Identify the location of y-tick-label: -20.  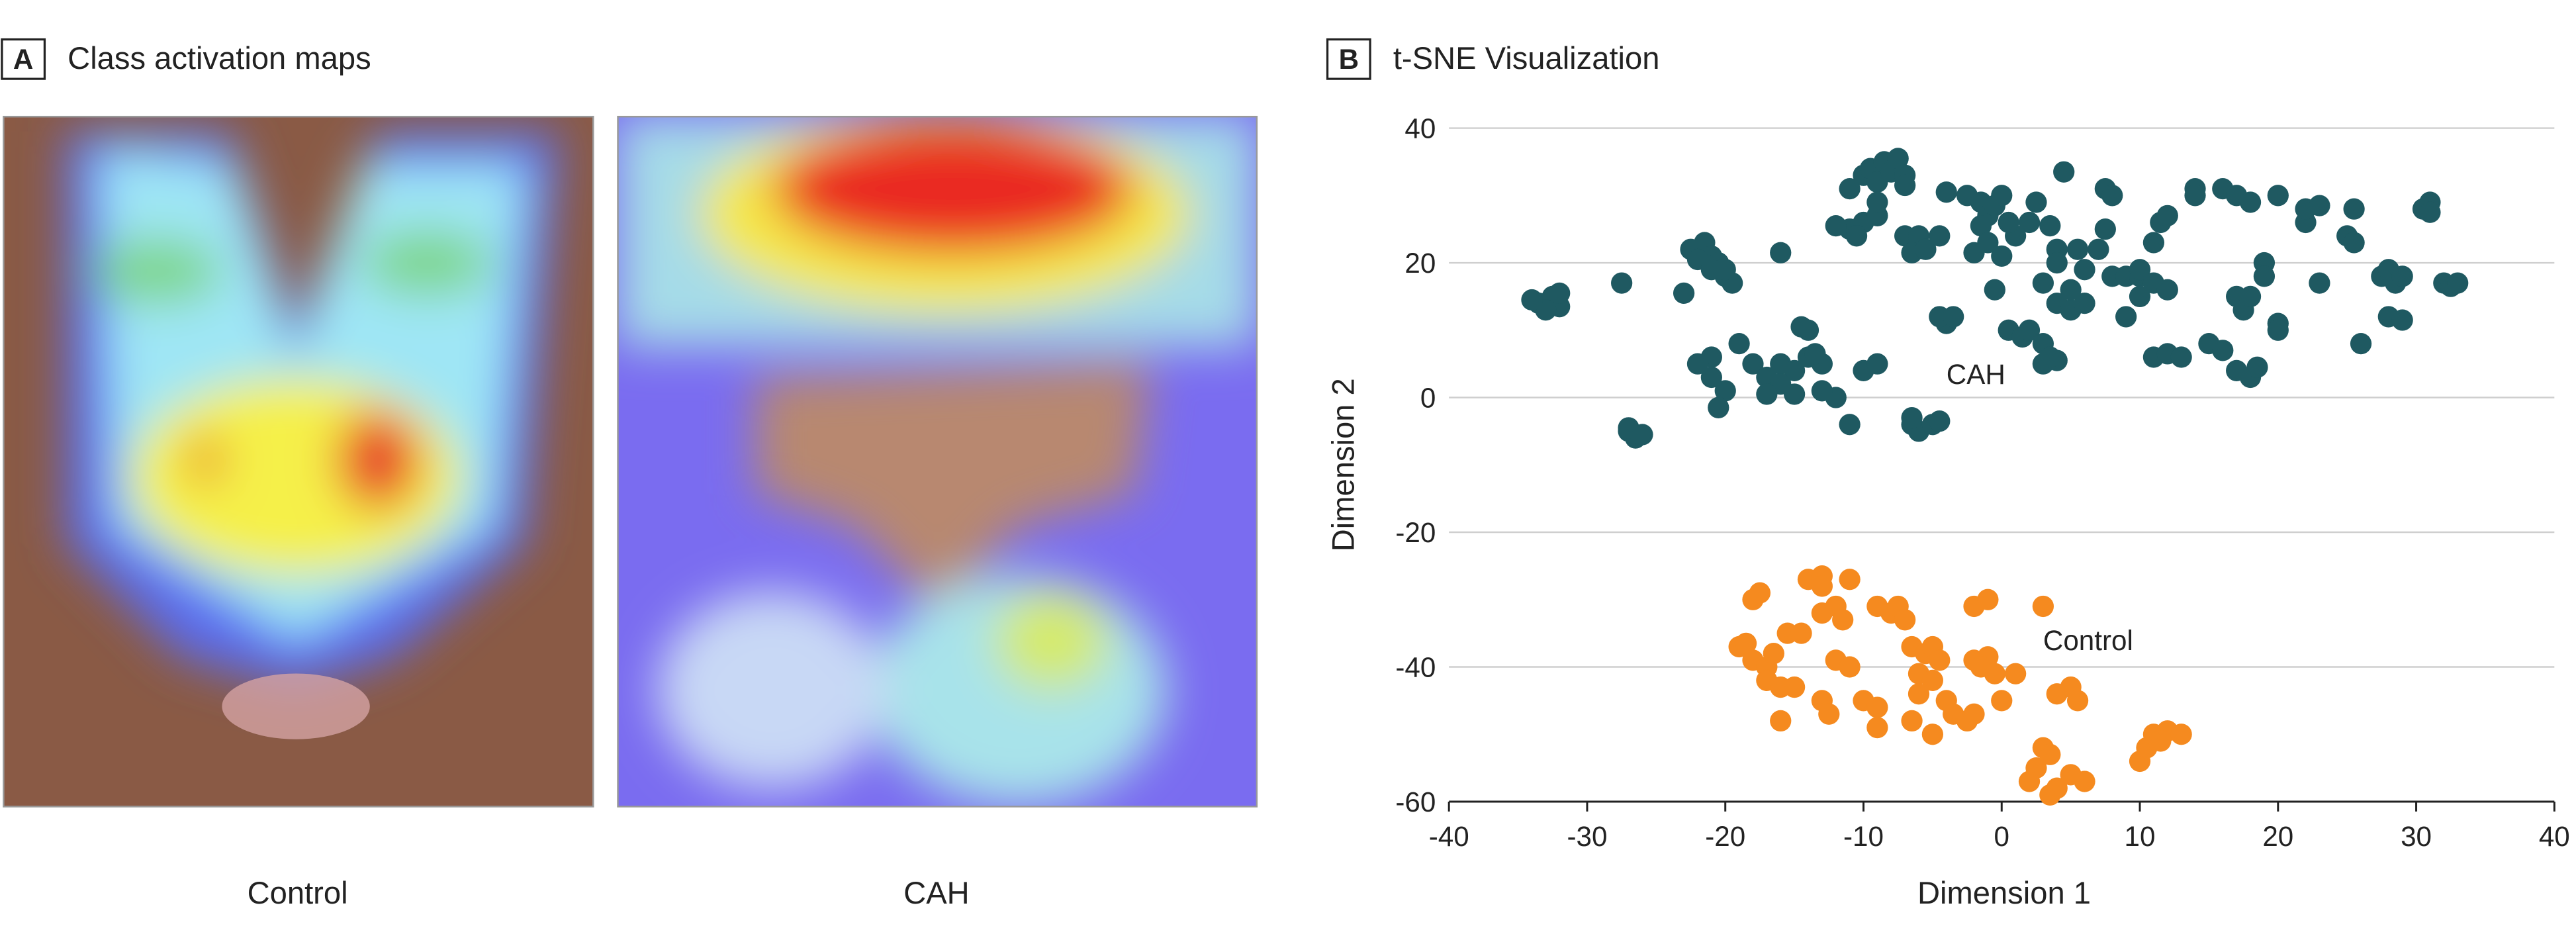
(1415, 532).